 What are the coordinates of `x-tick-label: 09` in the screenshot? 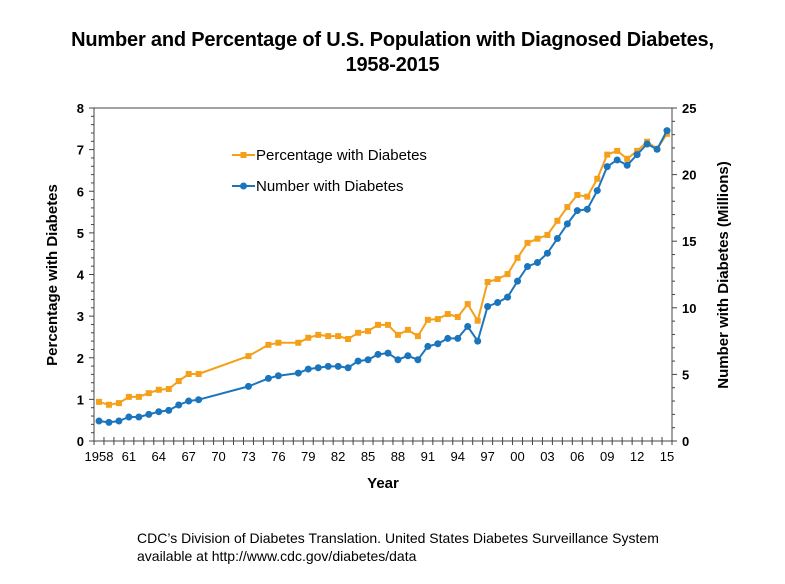 It's located at (607, 456).